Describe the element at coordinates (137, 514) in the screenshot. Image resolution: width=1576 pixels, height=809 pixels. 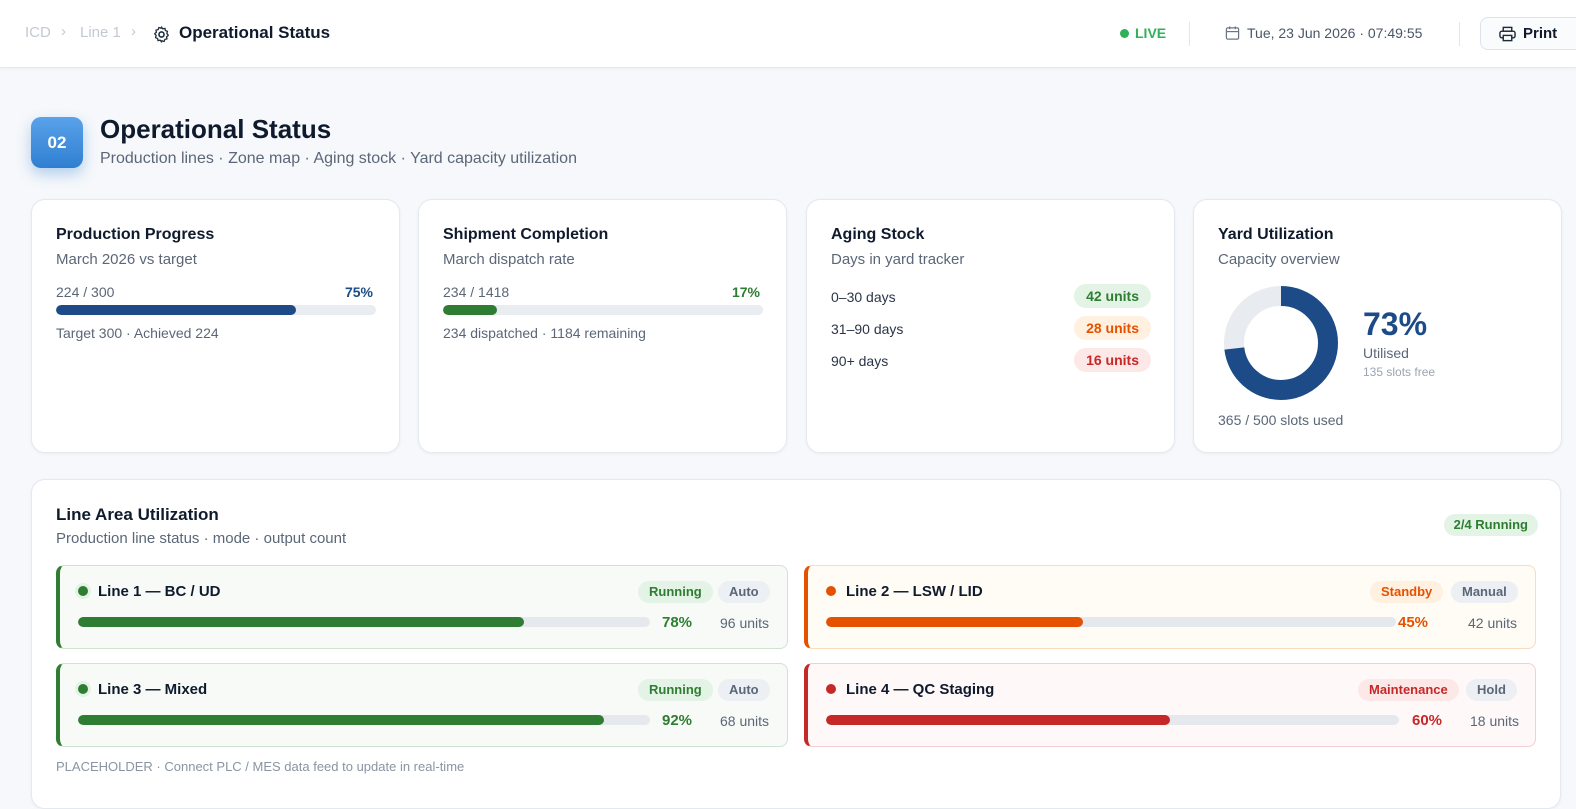
I see `panel-title: Line Area Utilization` at that location.